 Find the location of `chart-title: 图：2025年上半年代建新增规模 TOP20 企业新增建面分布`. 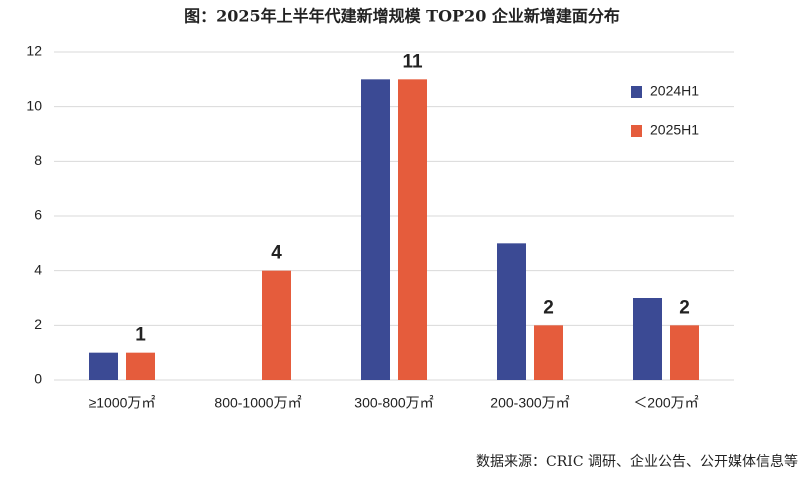

chart-title: 图：2025年上半年代建新增规模 TOP20 企业新增建面分布 is located at coordinates (402, 16).